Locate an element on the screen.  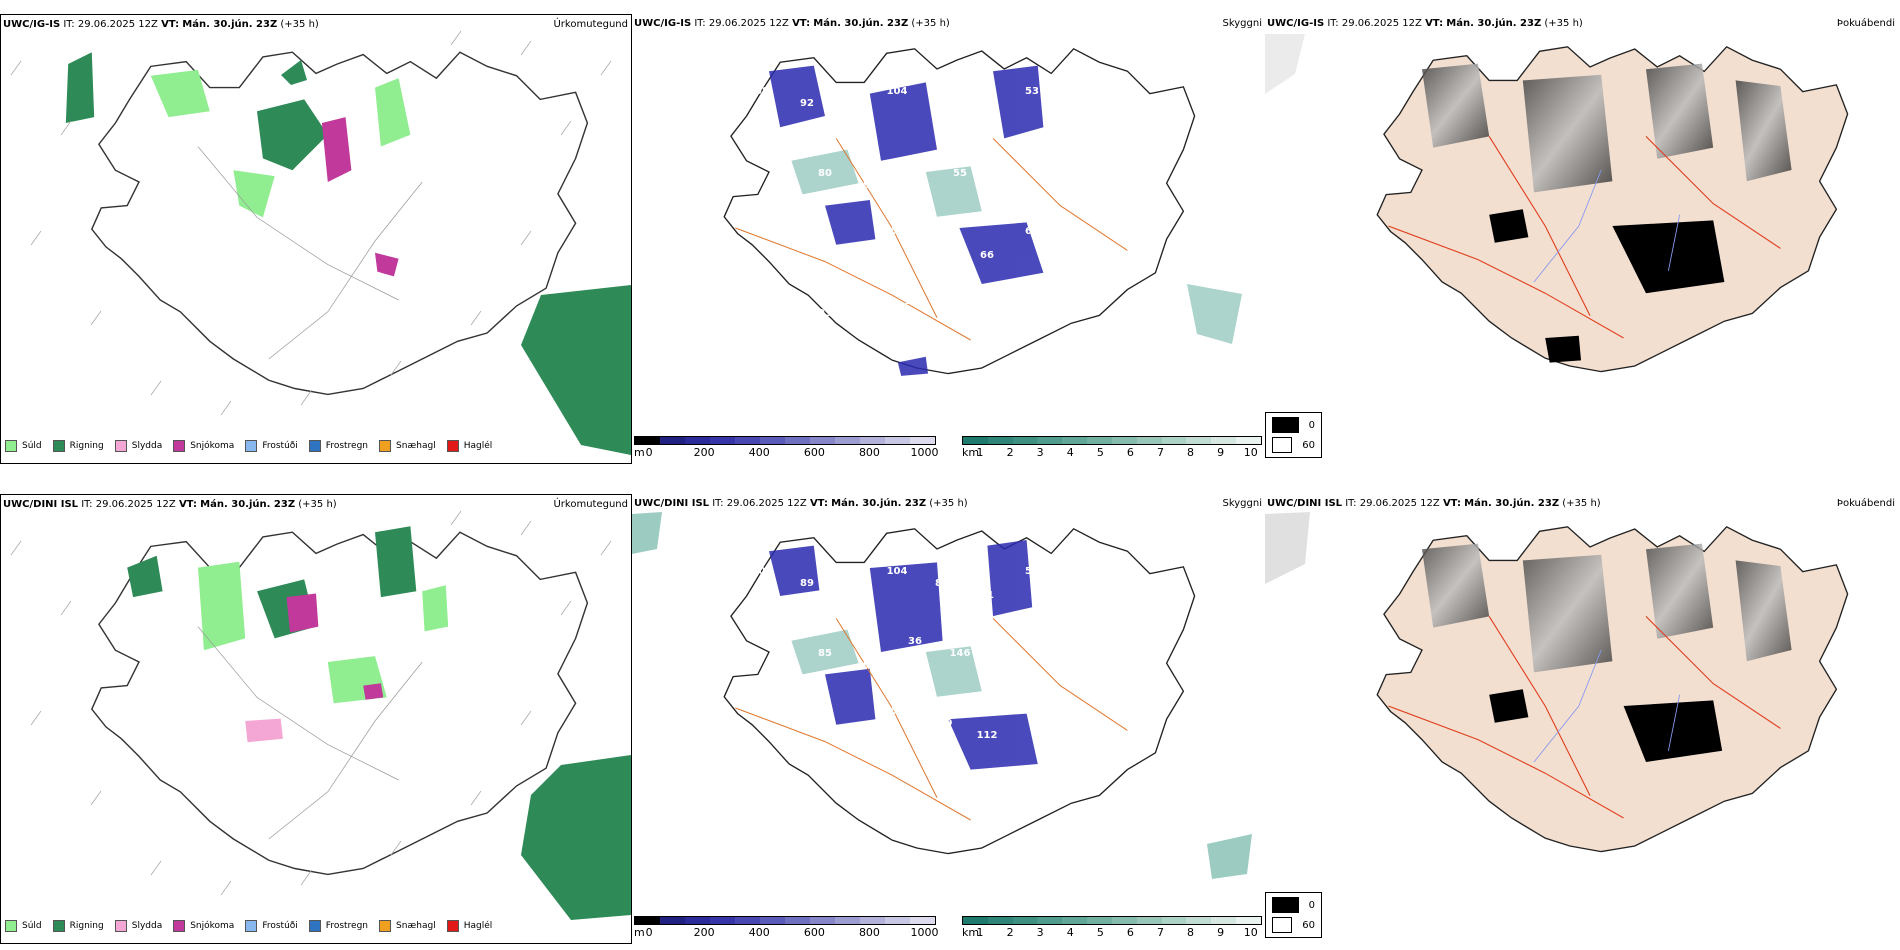
cloud-base-label: 126 is located at coordinates (1050, 161).